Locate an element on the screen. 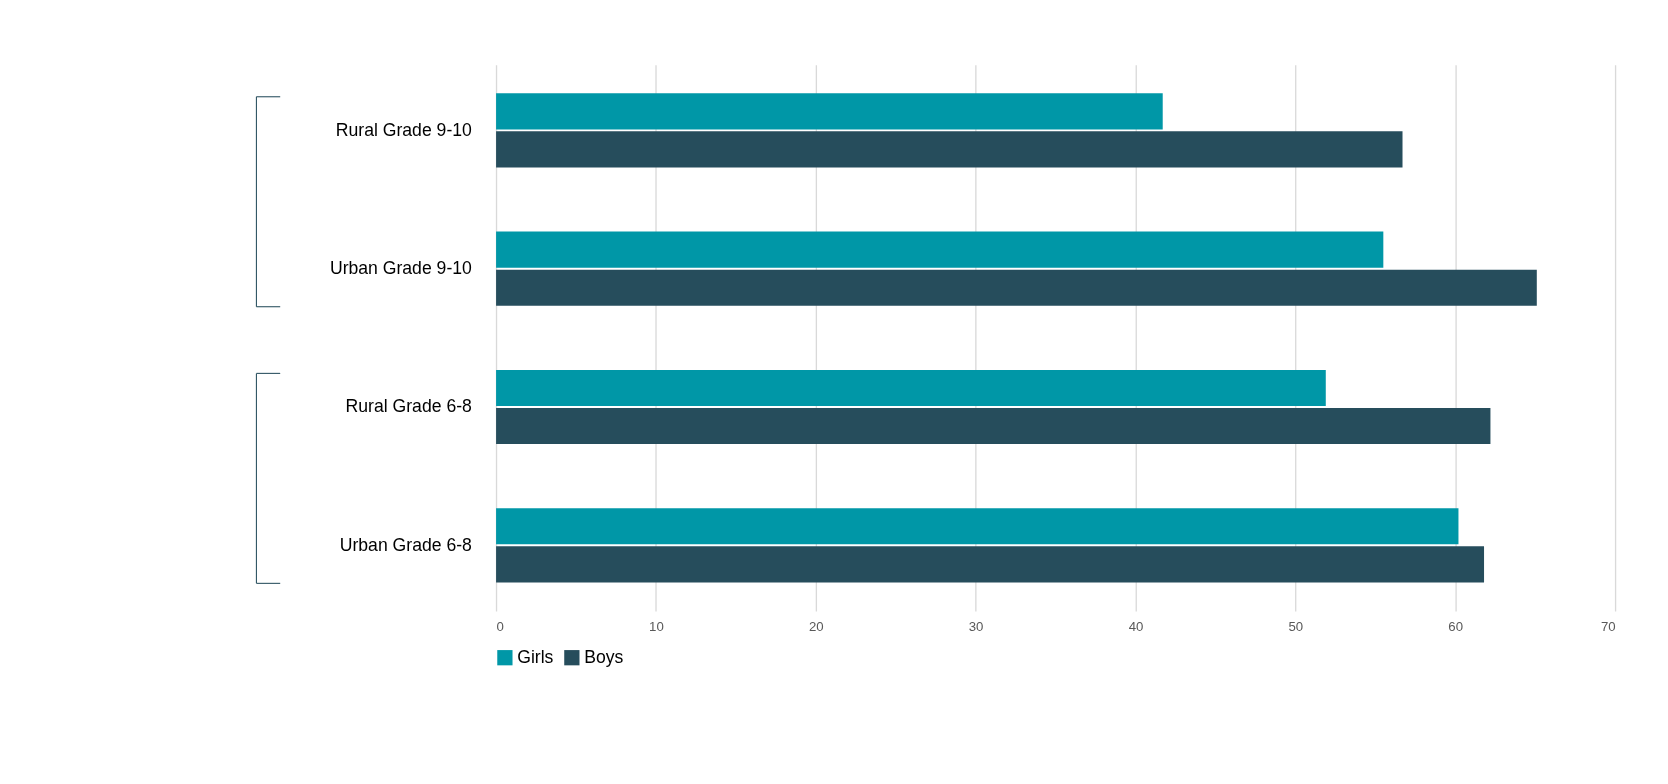 The height and width of the screenshot is (784, 1668). legend-label: Girls is located at coordinates (535, 656).